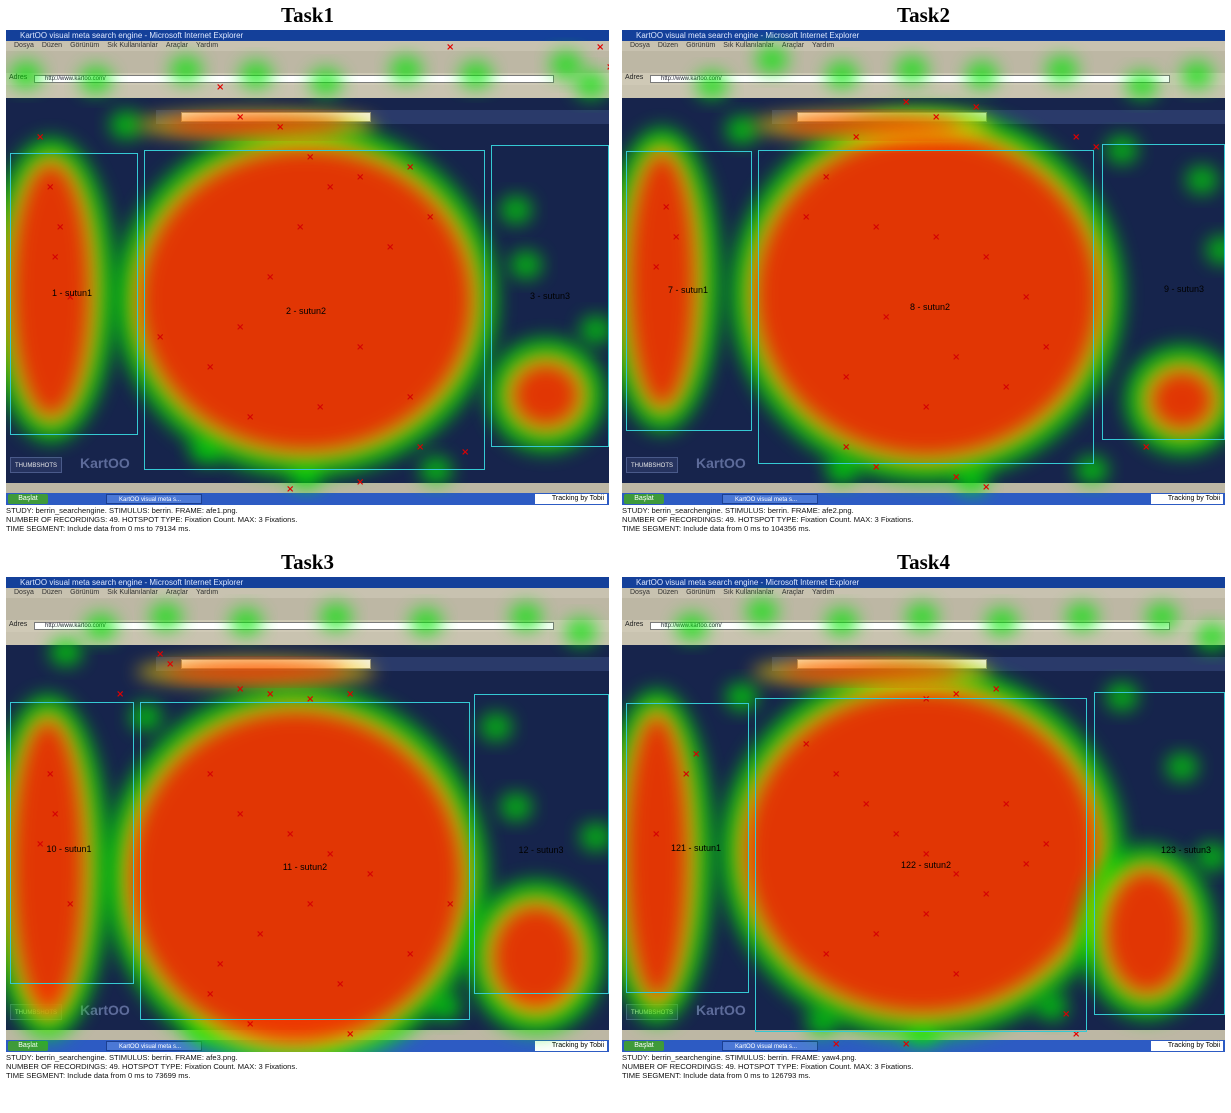 The width and height of the screenshot is (1231, 1113). Describe the element at coordinates (307, 638) in the screenshot. I see `google-toolbar` at that location.